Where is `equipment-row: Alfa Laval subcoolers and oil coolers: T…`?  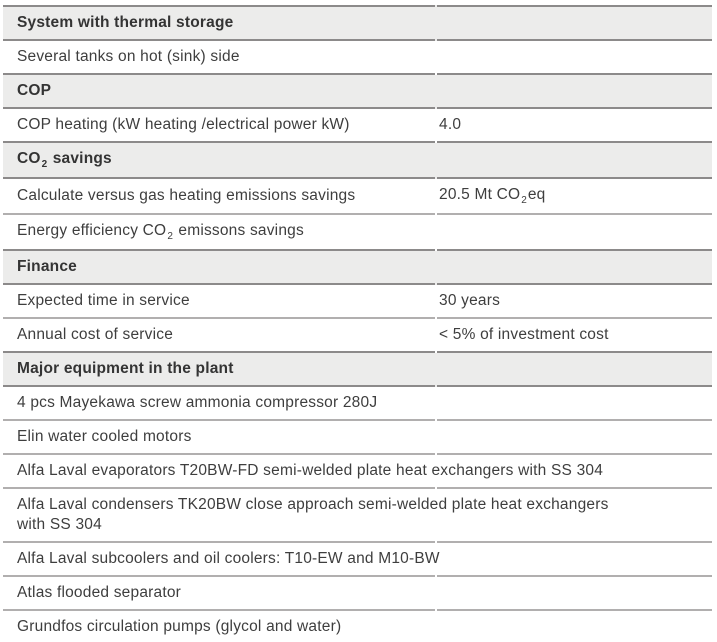
equipment-row: Alfa Laval subcoolers and oil coolers: T… is located at coordinates (357, 560).